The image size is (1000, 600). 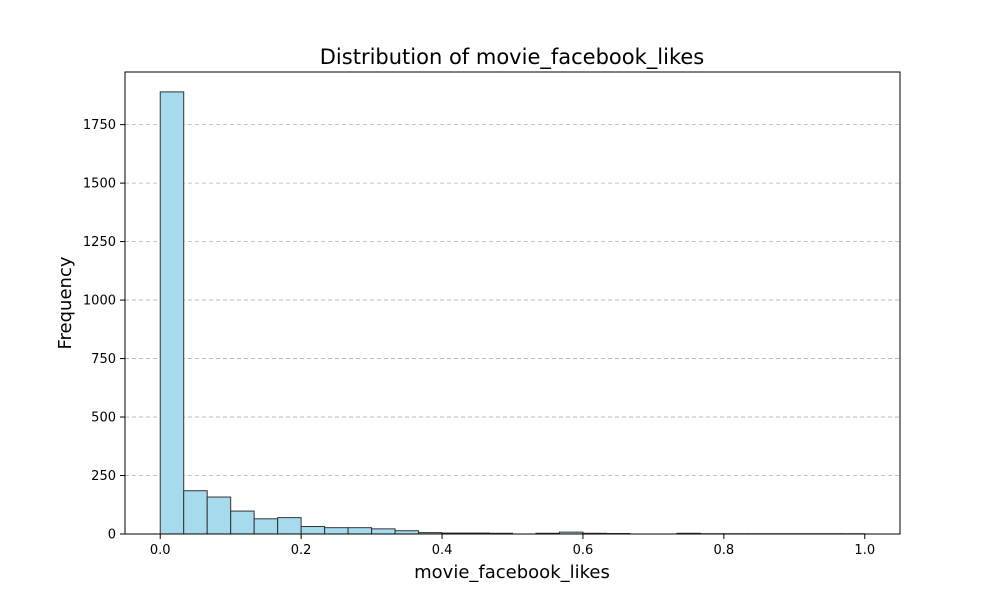 What do you see at coordinates (99, 184) in the screenshot?
I see `y-tick-label: 1500` at bounding box center [99, 184].